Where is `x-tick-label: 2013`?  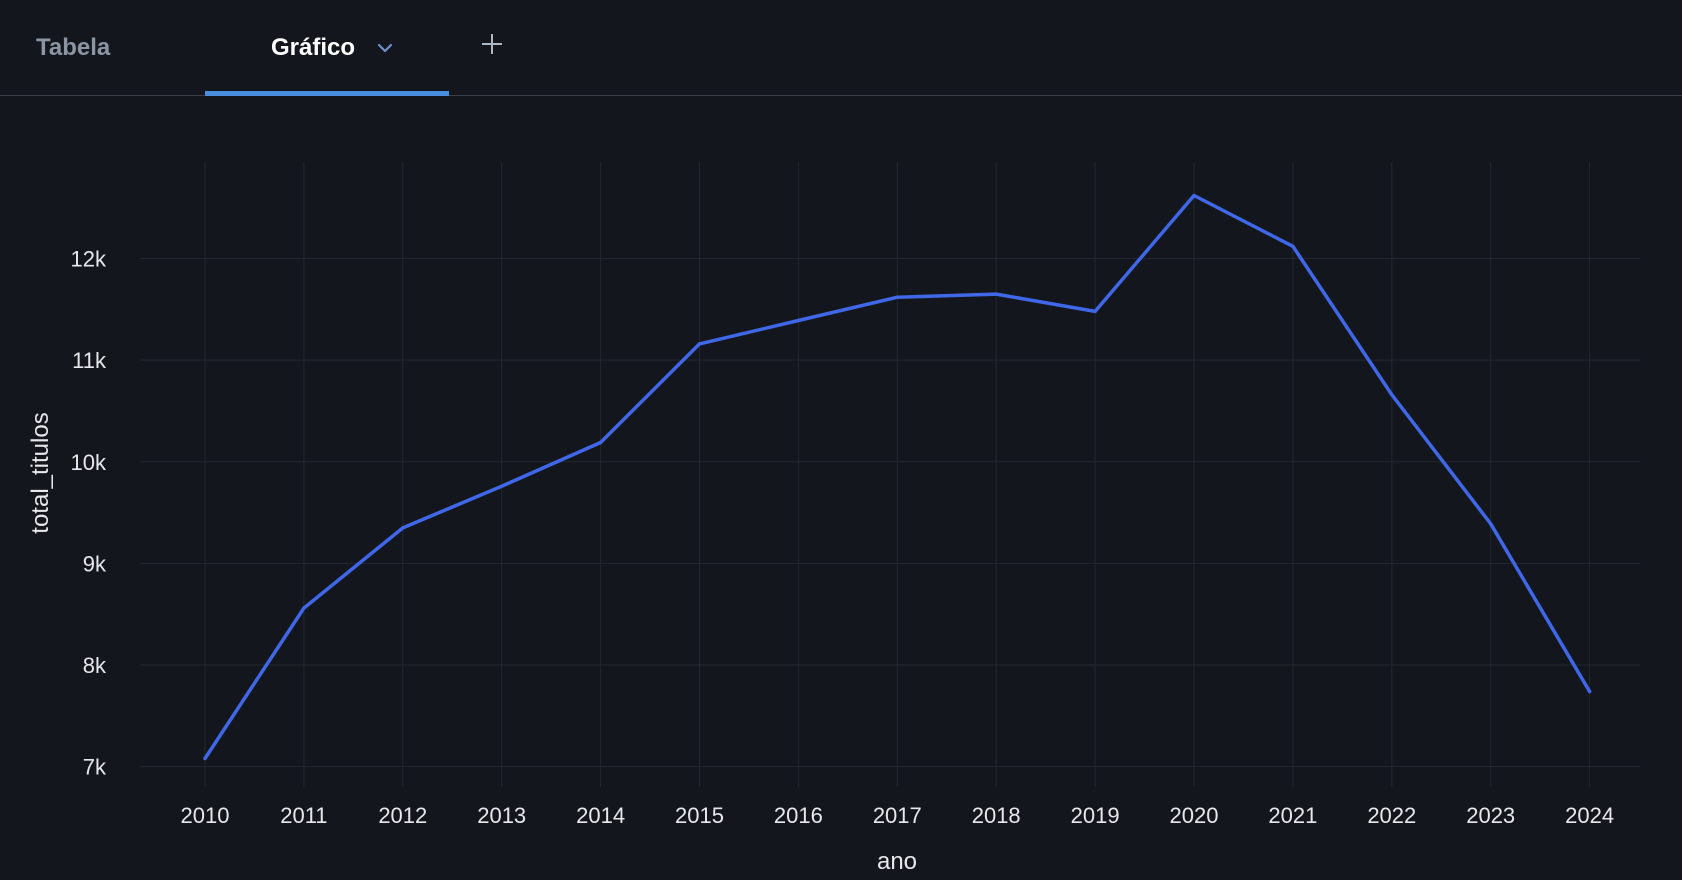
x-tick-label: 2013 is located at coordinates (501, 815).